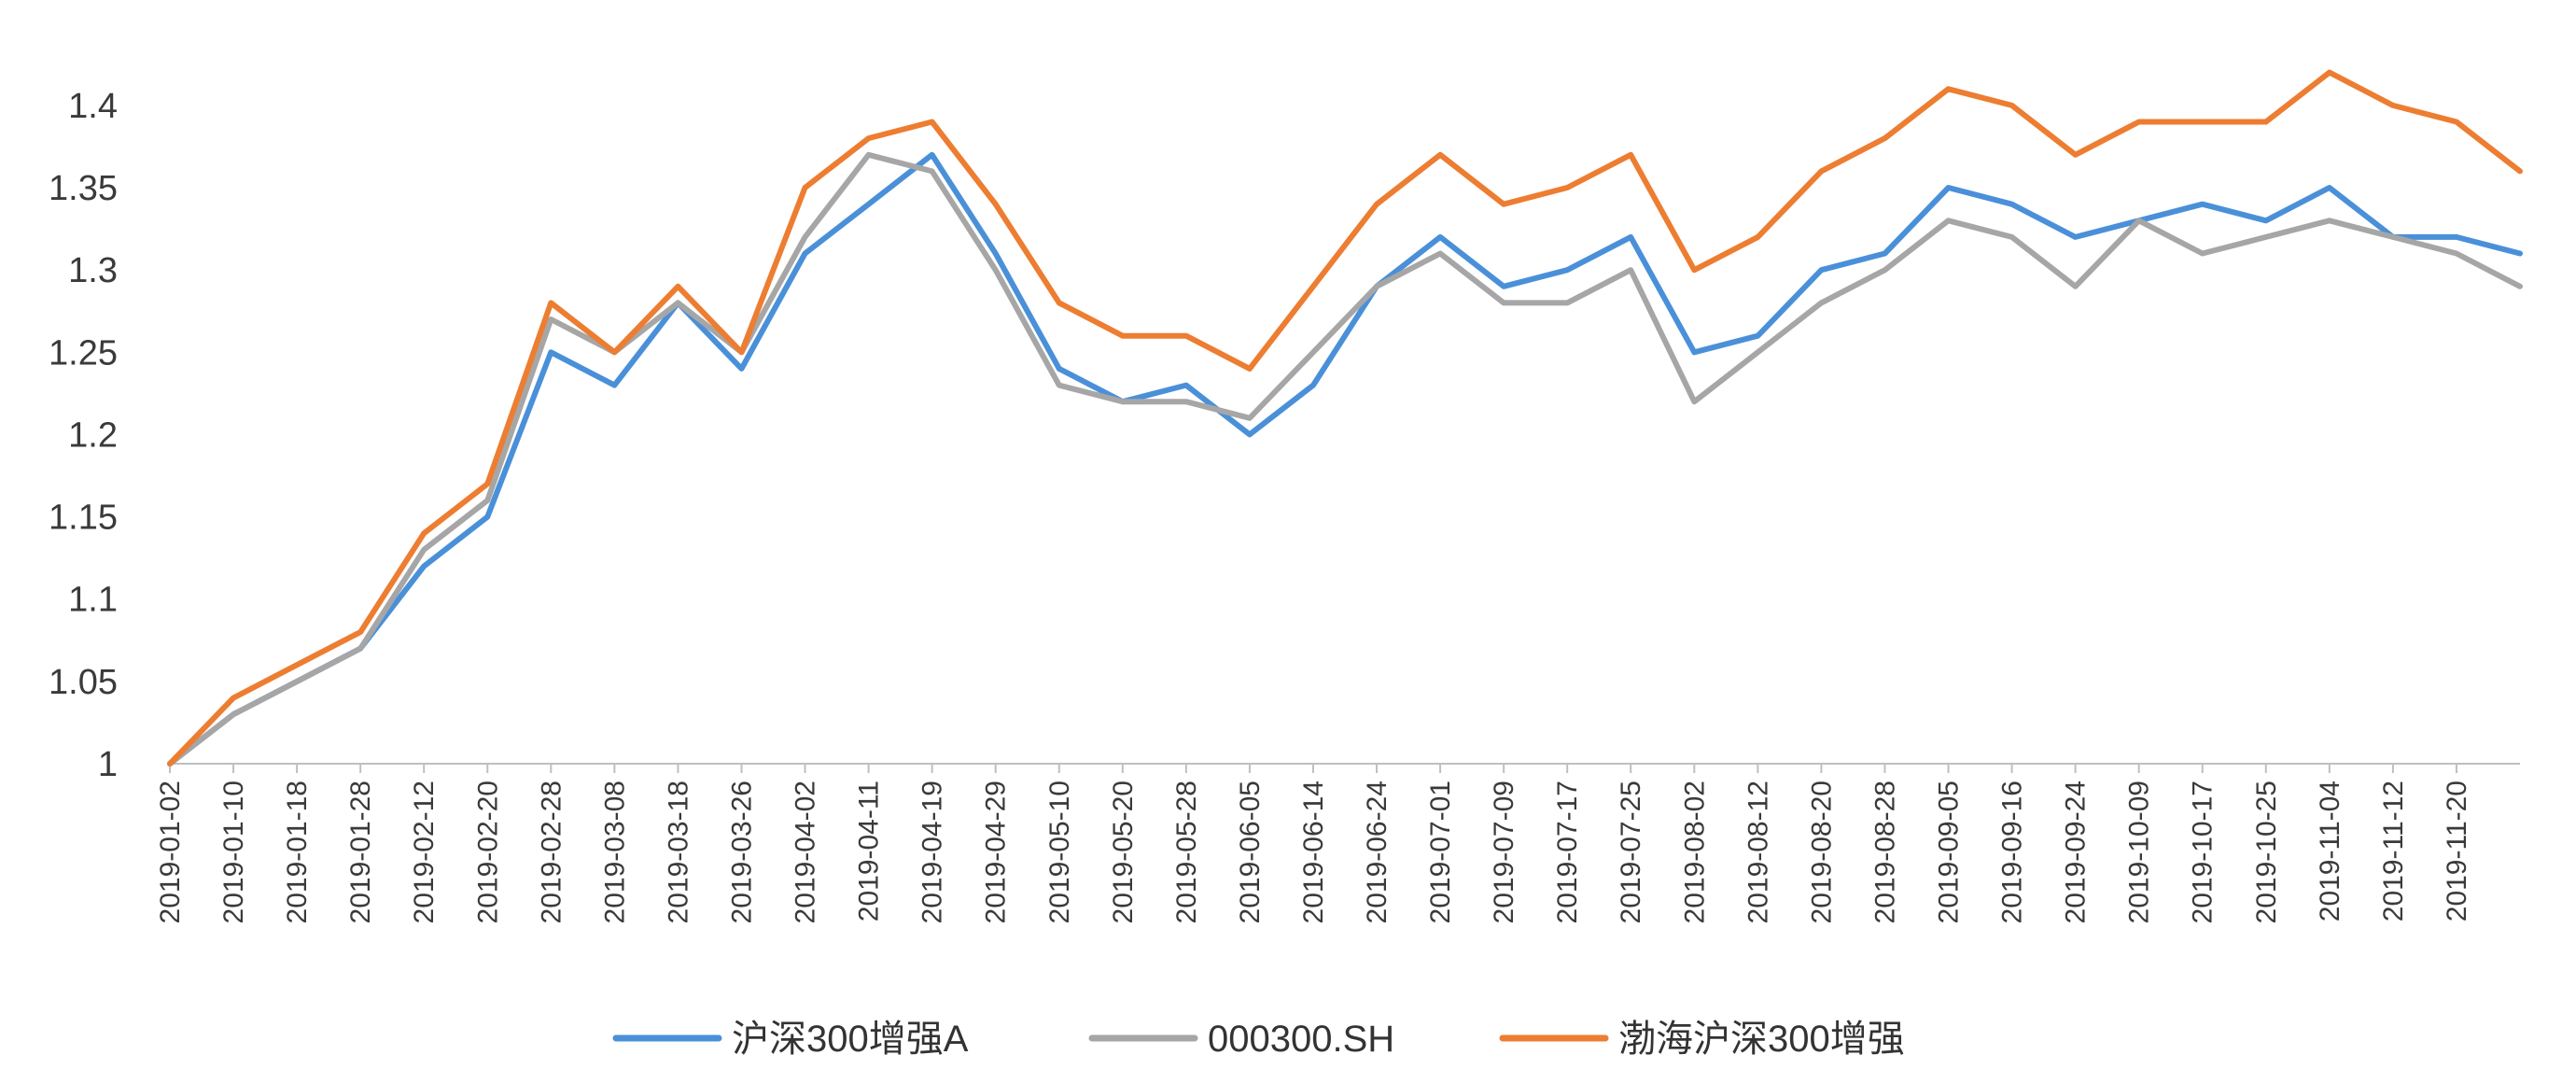 This screenshot has height=1083, width=2576. What do you see at coordinates (850, 1039) in the screenshot?
I see `legend-label: 沪深300增强A` at bounding box center [850, 1039].